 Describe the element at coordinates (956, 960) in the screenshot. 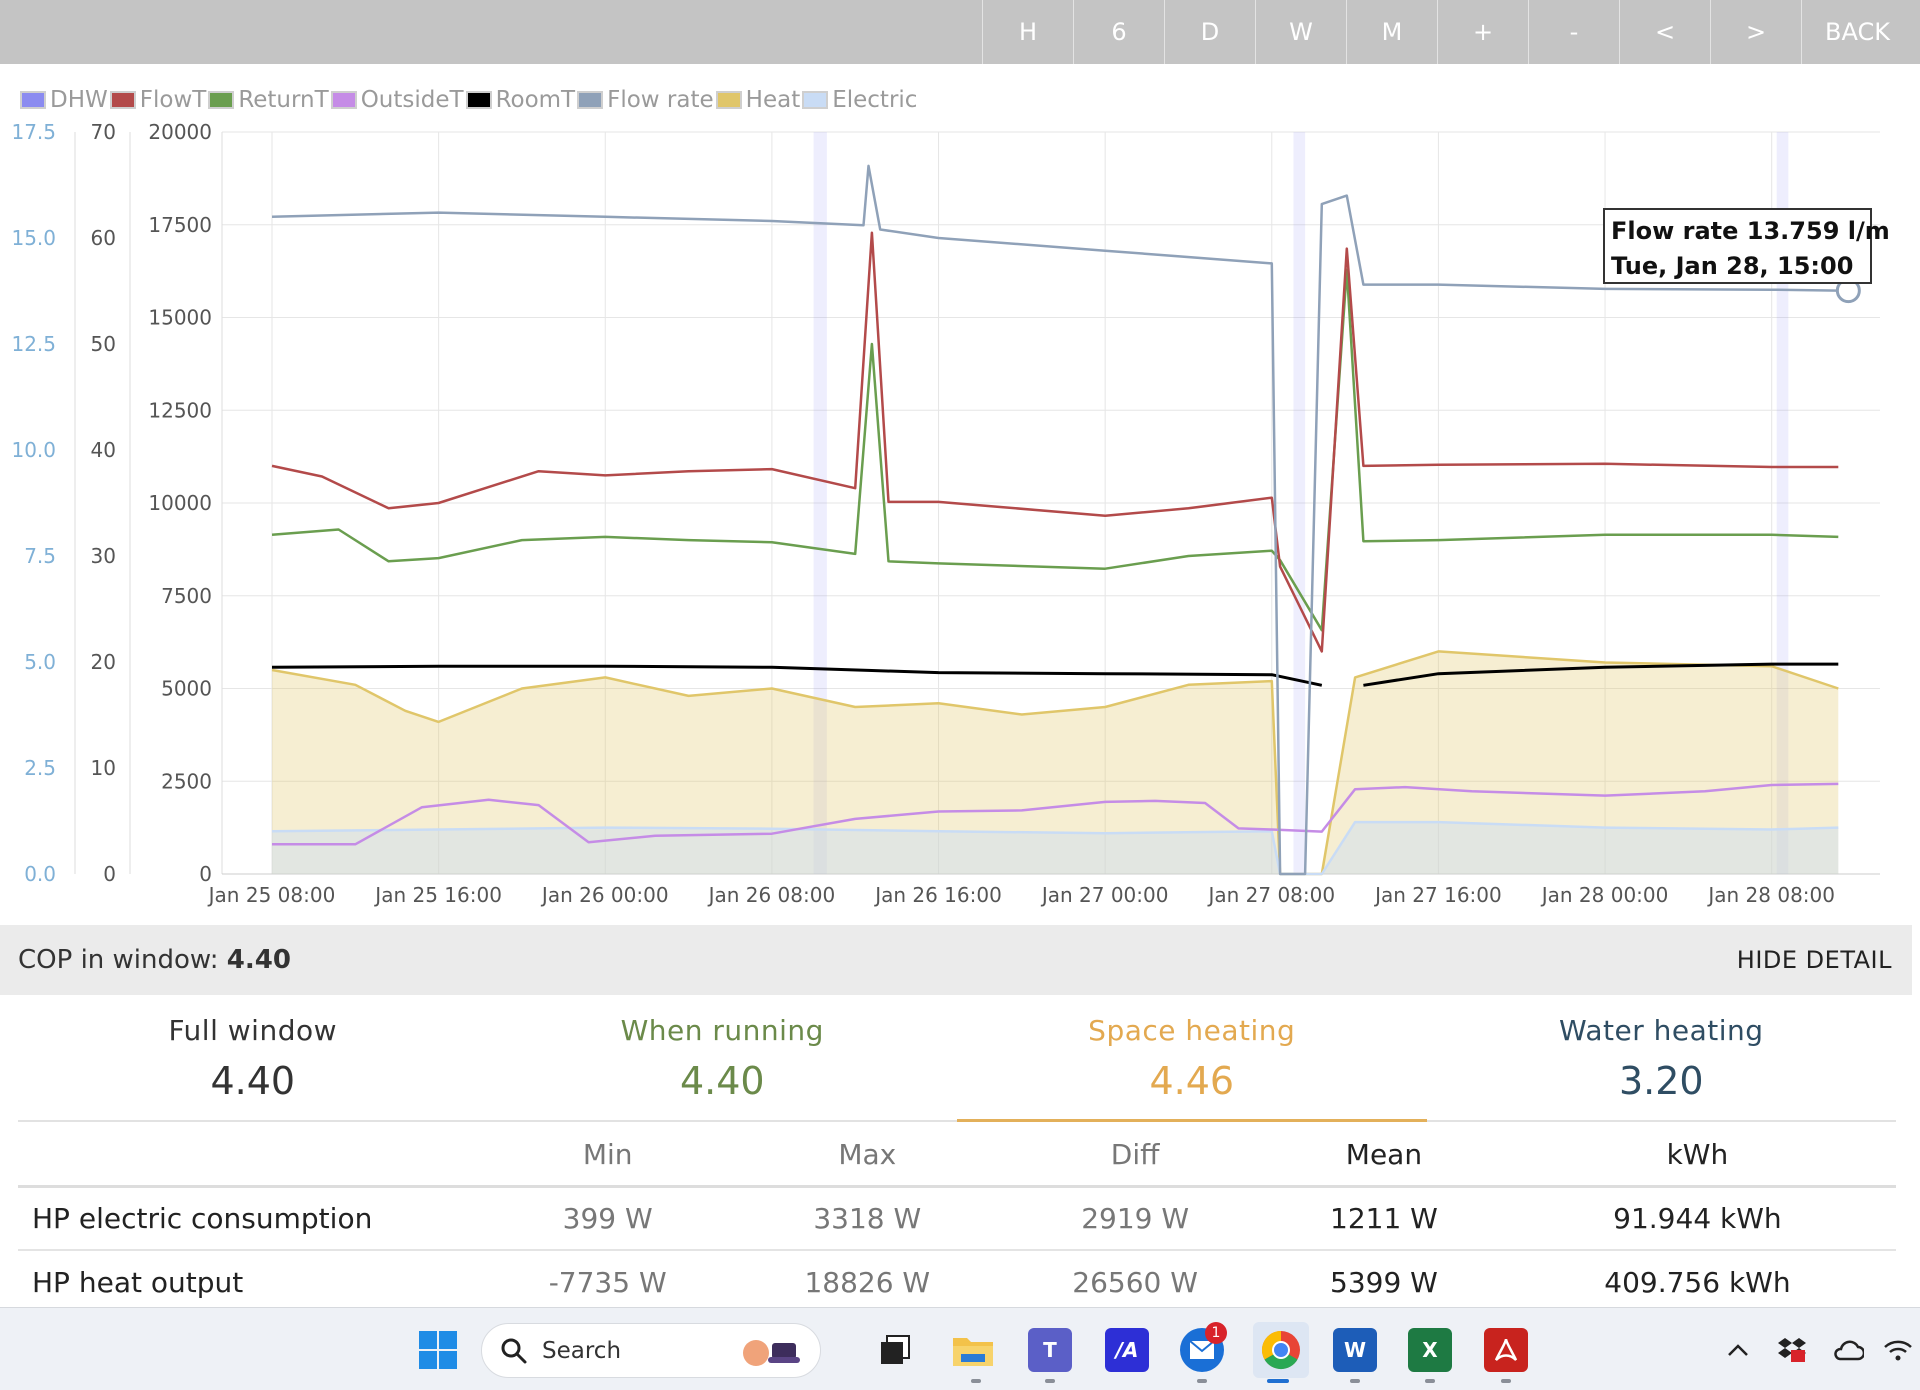

I see `cop-bar: COP in window: 4.40 HIDE DETAIL` at that location.